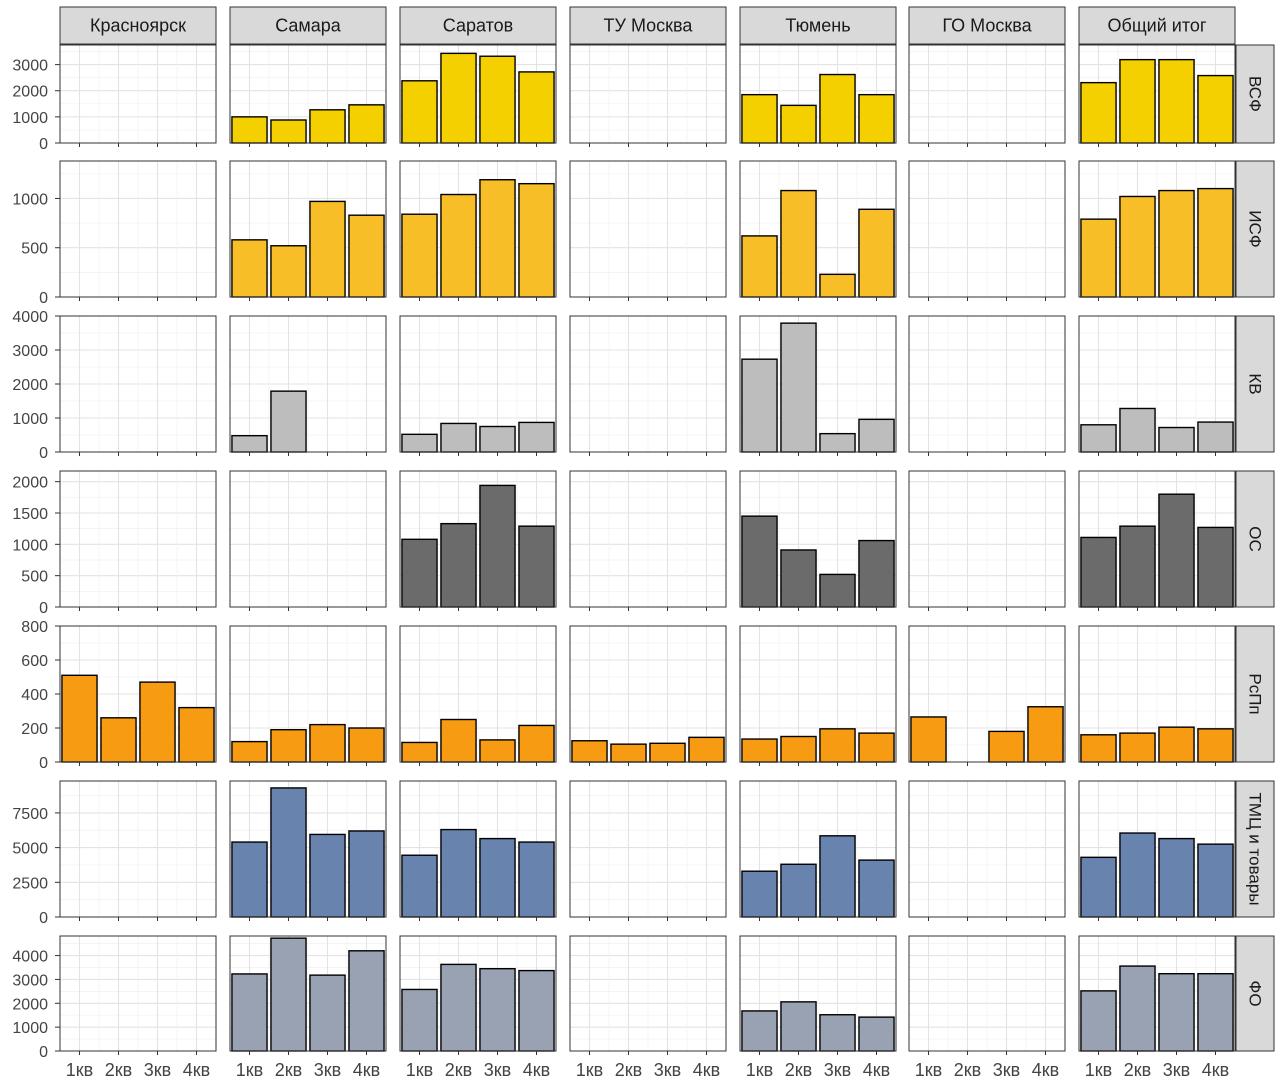 This screenshot has width=1280, height=1083. I want to click on row-strip-label: ВСФ, so click(1255, 94).